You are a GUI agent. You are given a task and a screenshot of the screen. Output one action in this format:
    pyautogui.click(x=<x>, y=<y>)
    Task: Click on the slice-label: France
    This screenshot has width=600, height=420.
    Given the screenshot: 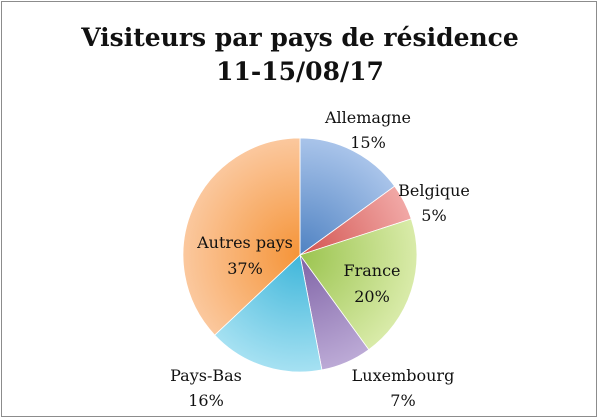 What is the action you would take?
    pyautogui.click(x=371, y=270)
    